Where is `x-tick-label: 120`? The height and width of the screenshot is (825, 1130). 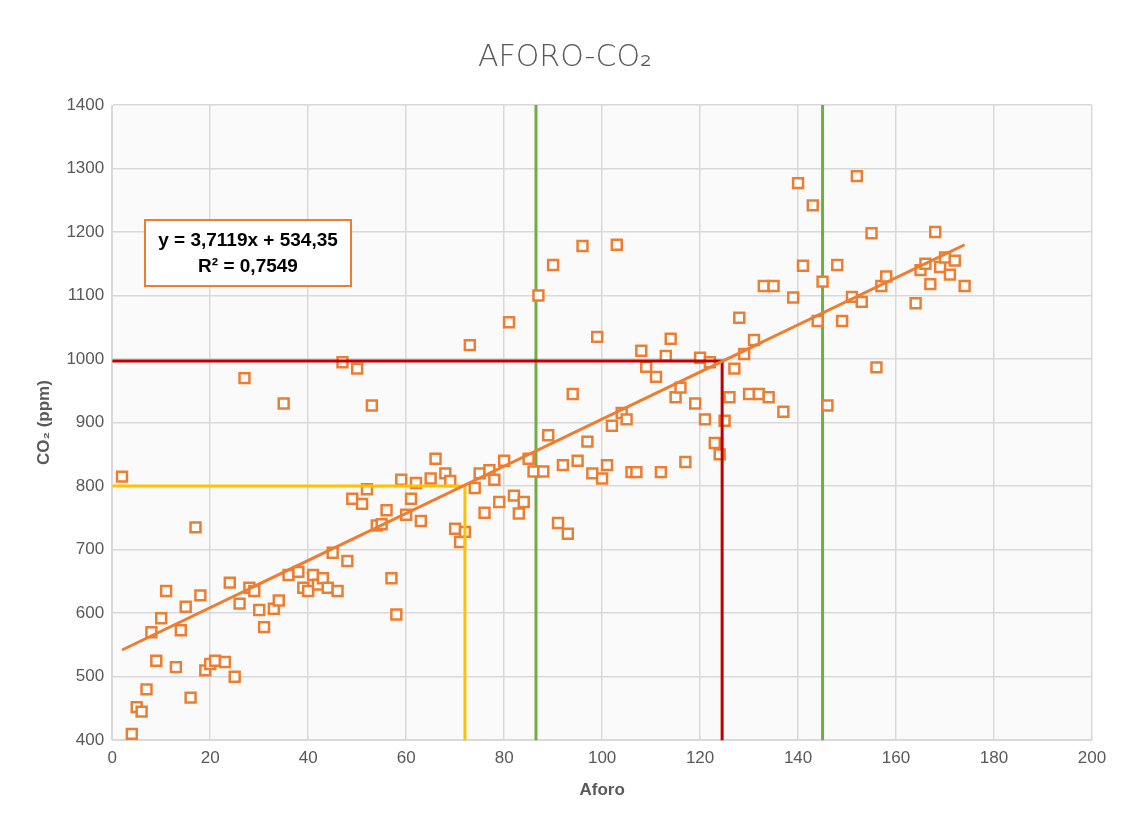 x-tick-label: 120 is located at coordinates (700, 758).